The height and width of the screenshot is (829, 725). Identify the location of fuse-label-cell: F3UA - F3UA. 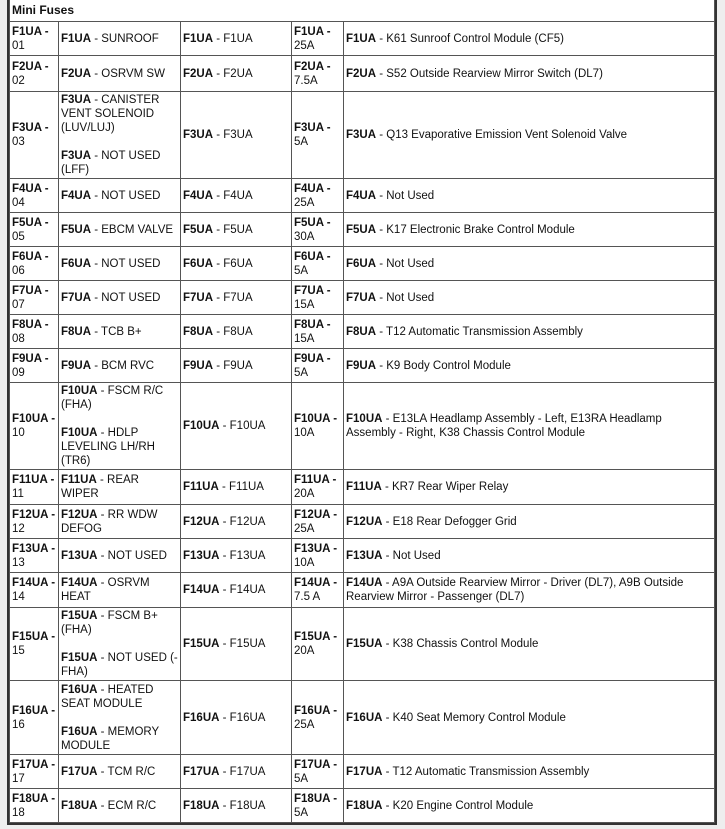
(236, 135).